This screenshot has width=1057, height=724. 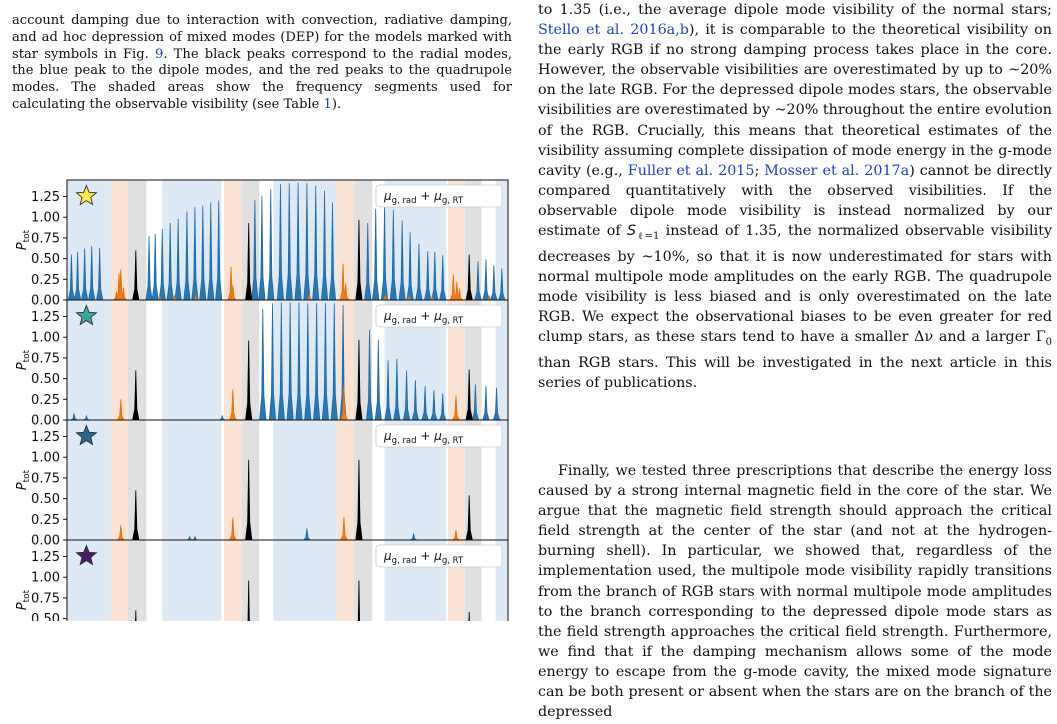 What do you see at coordinates (837, 170) in the screenshot?
I see `citation-mosser: Mosser et al. 2017a` at bounding box center [837, 170].